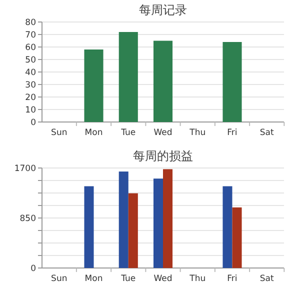 This screenshot has height=300, width=300. Describe the element at coordinates (30, 47) in the screenshot. I see `y-tick-label: 60` at that location.